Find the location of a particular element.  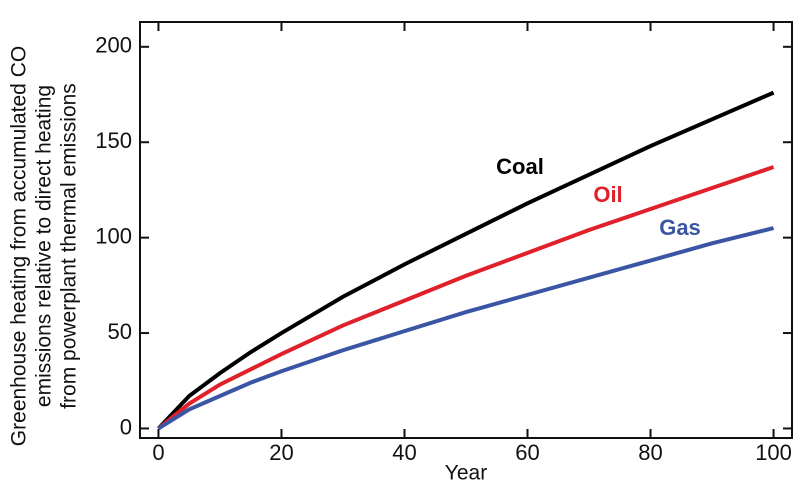

series-label: Oil is located at coordinates (607, 194).